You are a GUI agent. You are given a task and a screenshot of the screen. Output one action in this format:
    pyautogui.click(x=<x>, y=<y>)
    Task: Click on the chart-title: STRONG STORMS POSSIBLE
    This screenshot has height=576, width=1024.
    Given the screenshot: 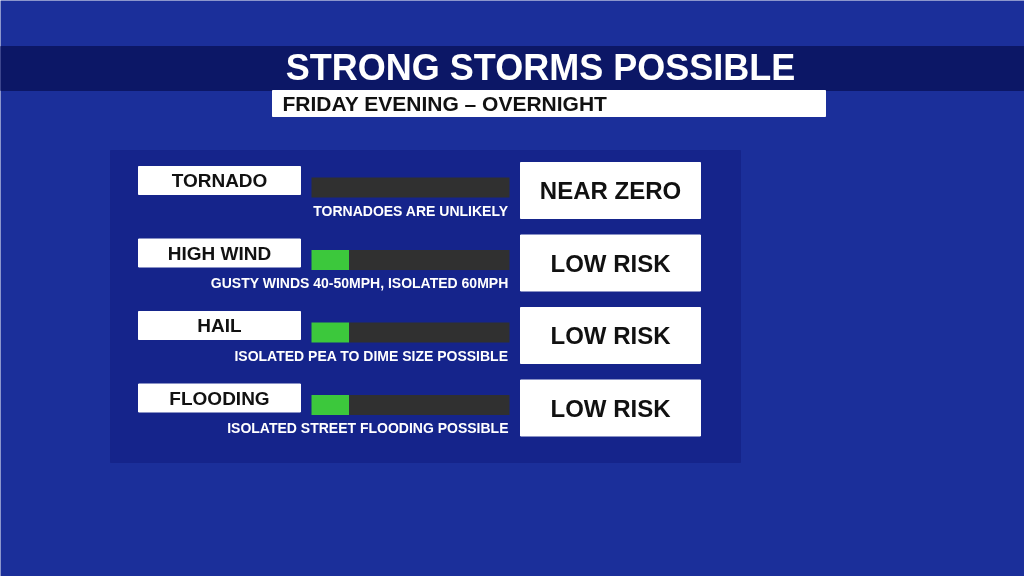 What is the action you would take?
    pyautogui.click(x=540, y=67)
    